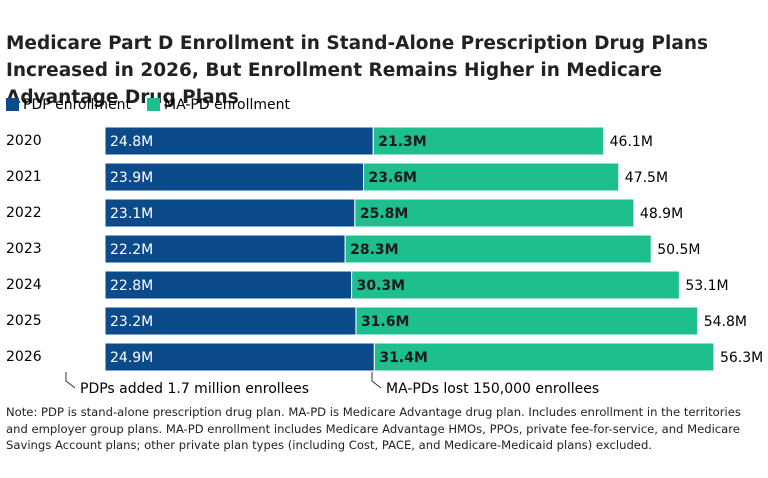 This screenshot has width=768, height=478. I want to click on y-tick-label: 2023, so click(24, 249).